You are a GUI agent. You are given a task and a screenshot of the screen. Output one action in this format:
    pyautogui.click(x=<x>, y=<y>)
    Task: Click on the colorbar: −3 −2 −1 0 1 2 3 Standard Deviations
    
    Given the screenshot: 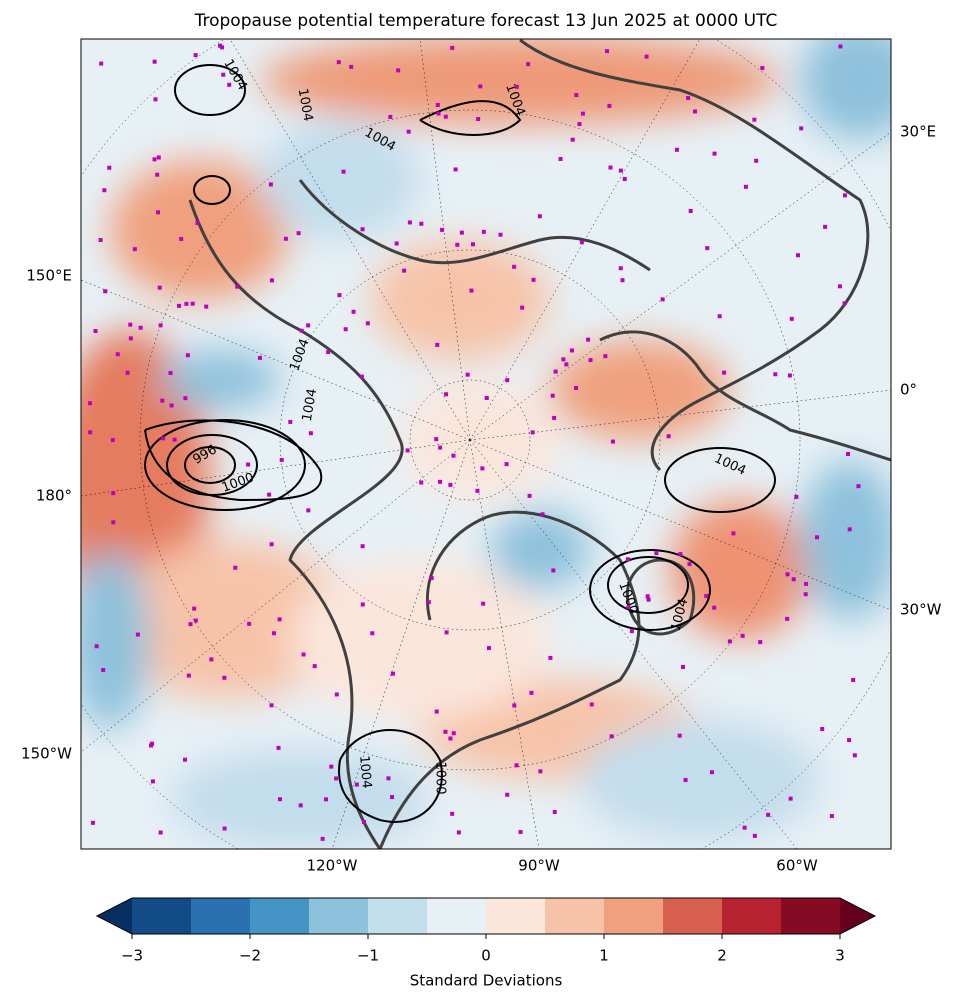 What is the action you would take?
    pyautogui.click(x=486, y=943)
    